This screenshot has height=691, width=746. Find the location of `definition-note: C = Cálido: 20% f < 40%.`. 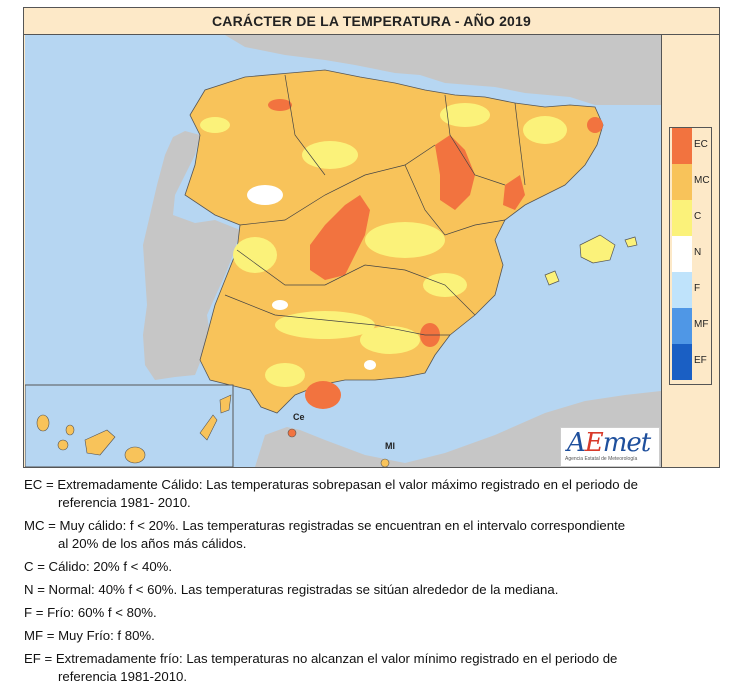

definition-note: C = Cálido: 20% f < 40%. is located at coordinates (374, 567).